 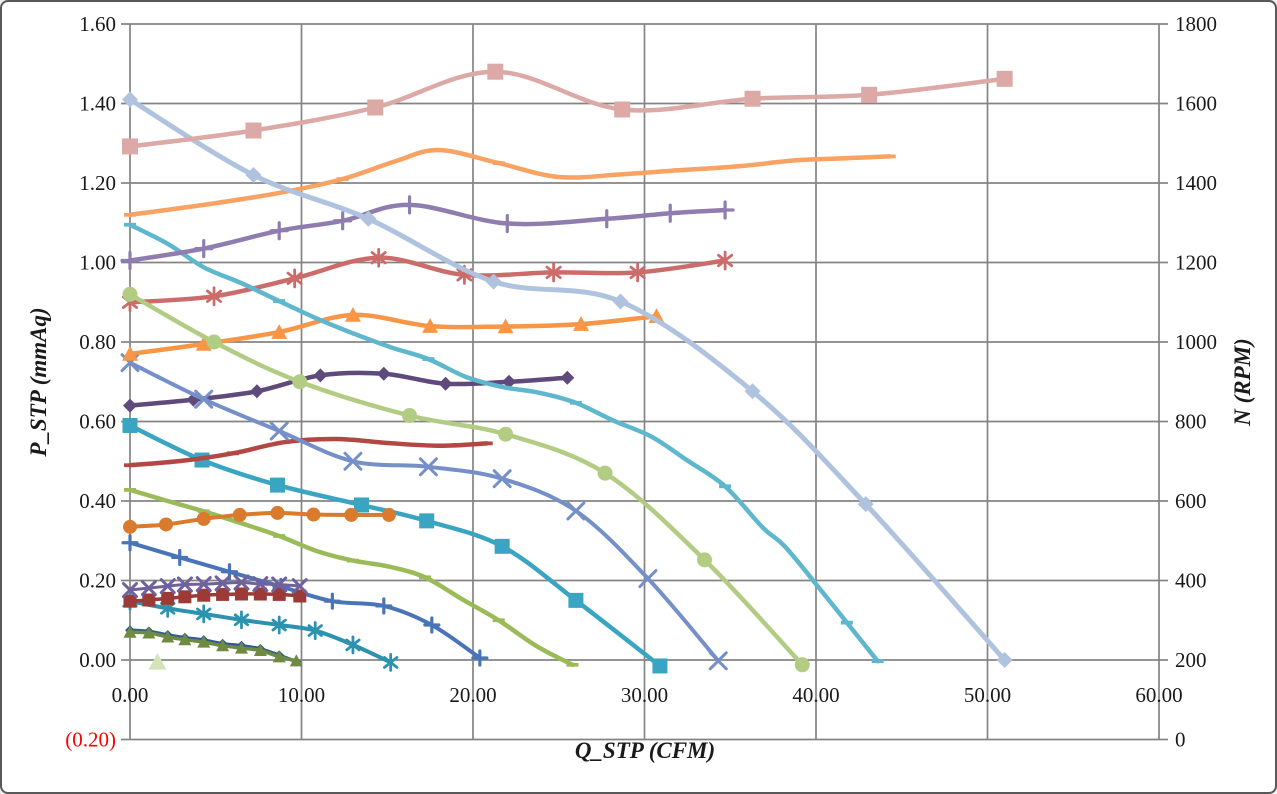 What do you see at coordinates (1196, 24) in the screenshot?
I see `y-right-tick-label: 1800` at bounding box center [1196, 24].